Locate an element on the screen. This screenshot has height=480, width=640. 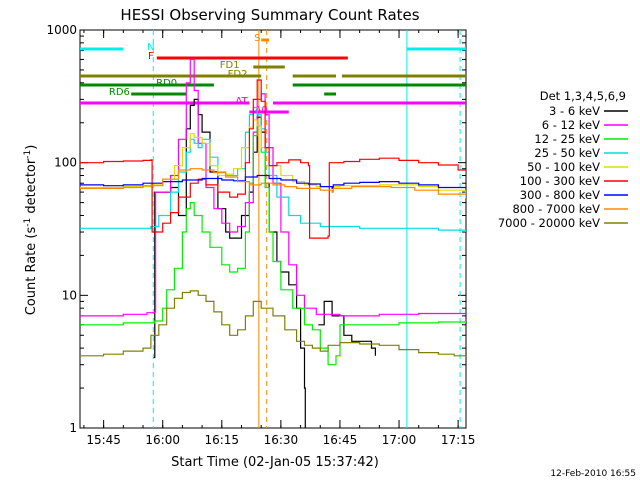
x-tick-label: 17:15 is located at coordinates (458, 440).